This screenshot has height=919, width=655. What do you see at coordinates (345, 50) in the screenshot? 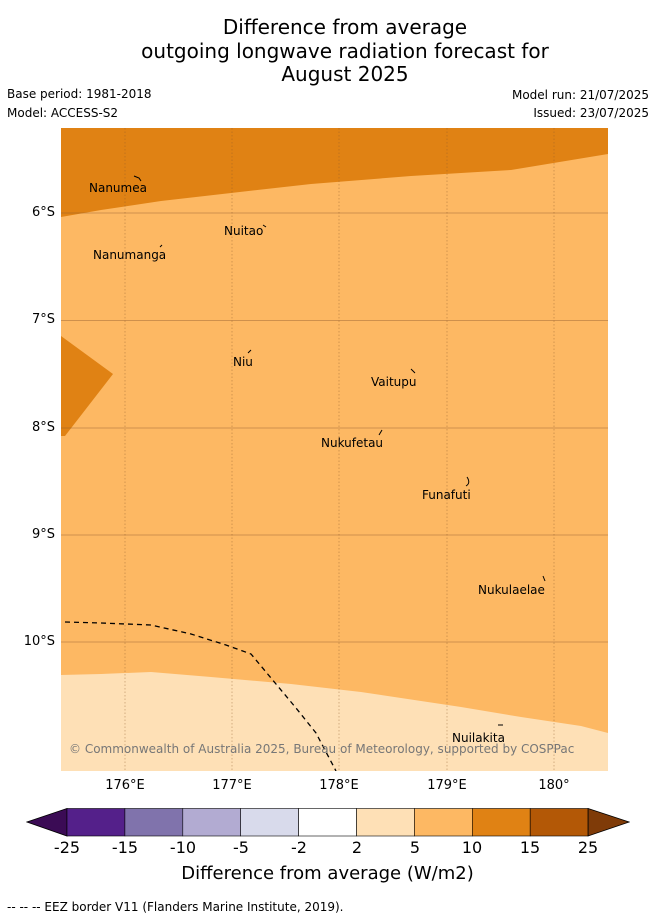
I see `title-line-2: outgoing longwave radiation forecast for` at bounding box center [345, 50].